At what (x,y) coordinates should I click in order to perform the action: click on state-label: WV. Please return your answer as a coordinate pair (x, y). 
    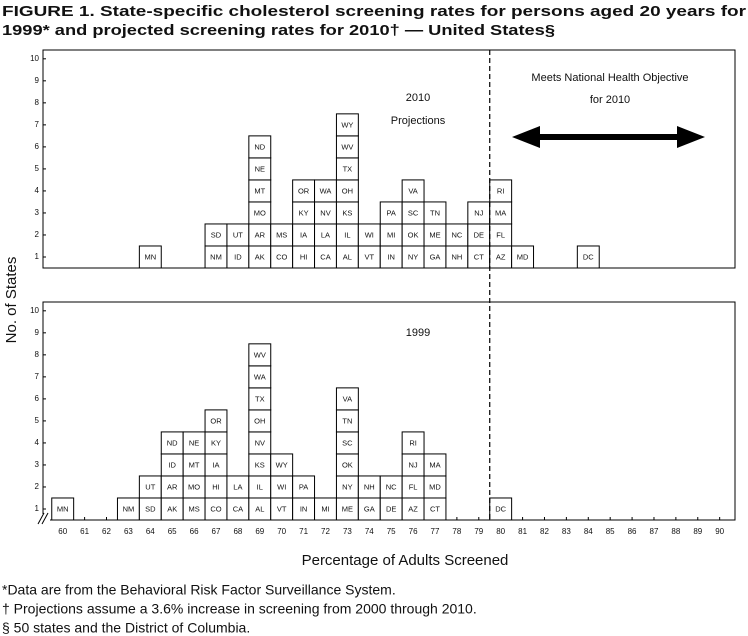
    Looking at the image, I should click on (347, 146).